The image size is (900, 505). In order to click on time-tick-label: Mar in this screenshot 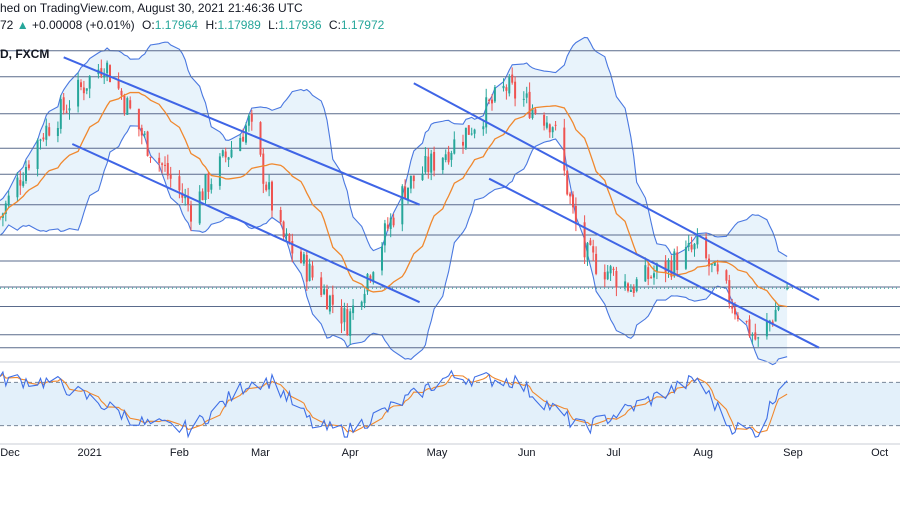, I will do `click(260, 453)`.